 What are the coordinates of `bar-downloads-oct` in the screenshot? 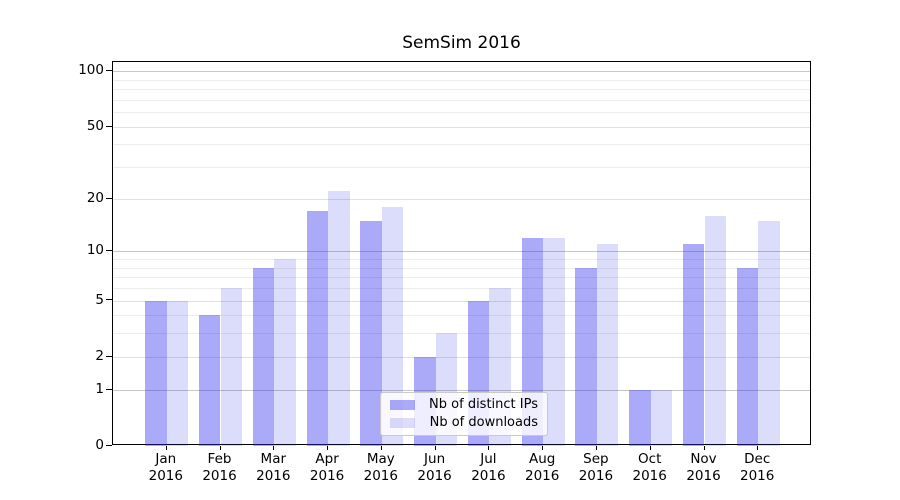 It's located at (661, 417).